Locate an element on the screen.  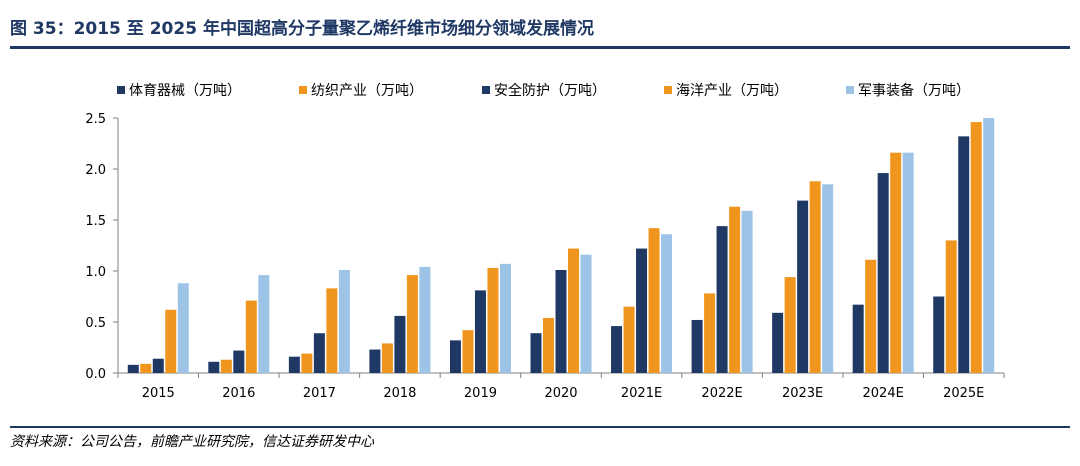
x-tick-label: 2015 is located at coordinates (158, 393).